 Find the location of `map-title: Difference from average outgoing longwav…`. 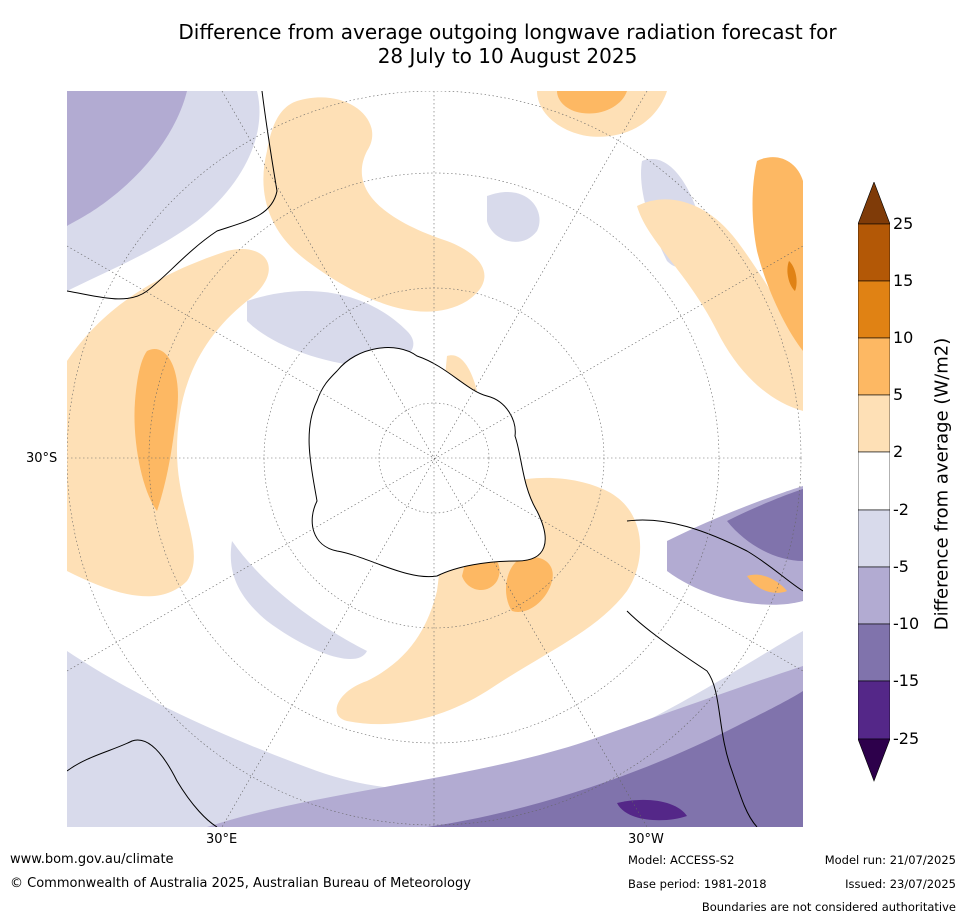

map-title: Difference from average outgoing longwav… is located at coordinates (507, 44).